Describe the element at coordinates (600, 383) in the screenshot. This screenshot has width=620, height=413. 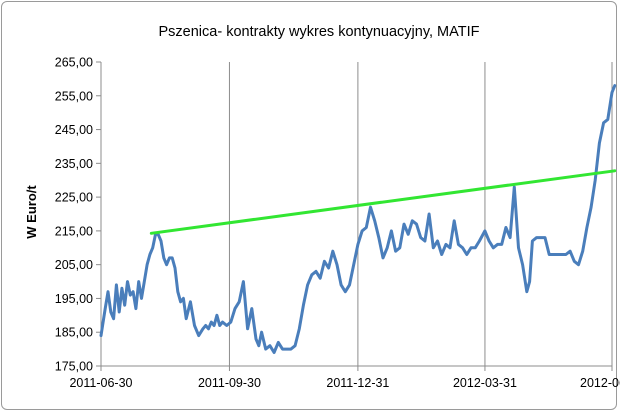
I see `x-tick-label: 2012-06-30` at that location.